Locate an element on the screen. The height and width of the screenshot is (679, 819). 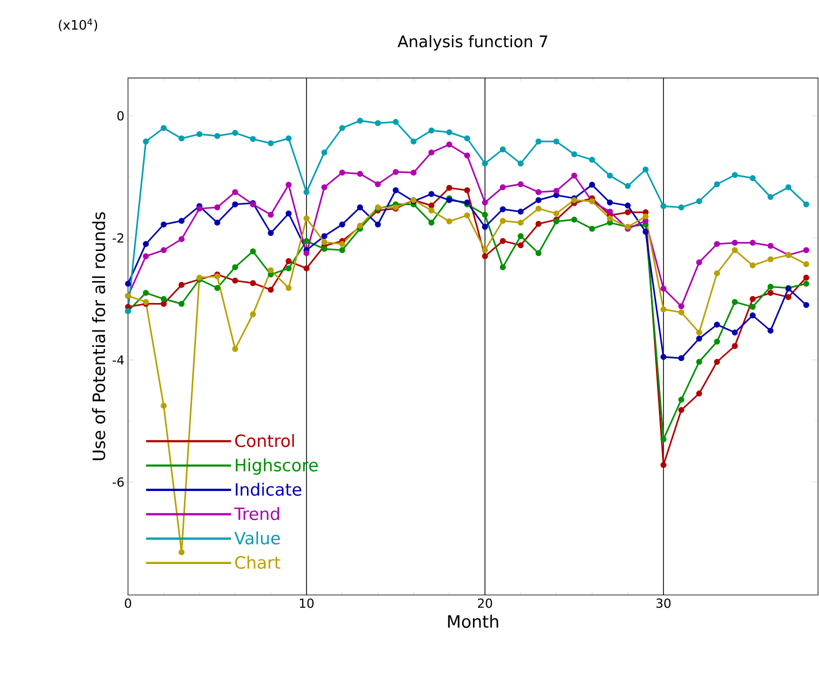
text: Trend is located at coordinates (257, 513).